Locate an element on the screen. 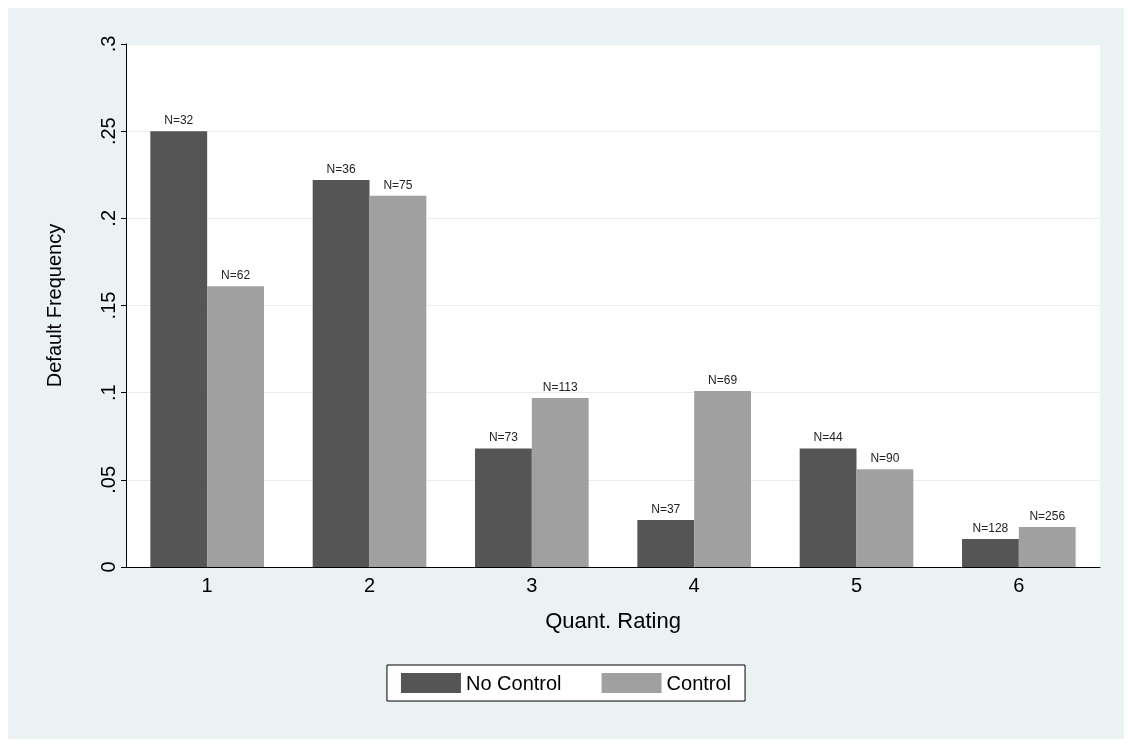 This screenshot has width=1132, height=747. x-tick-label: 1 is located at coordinates (207, 585).